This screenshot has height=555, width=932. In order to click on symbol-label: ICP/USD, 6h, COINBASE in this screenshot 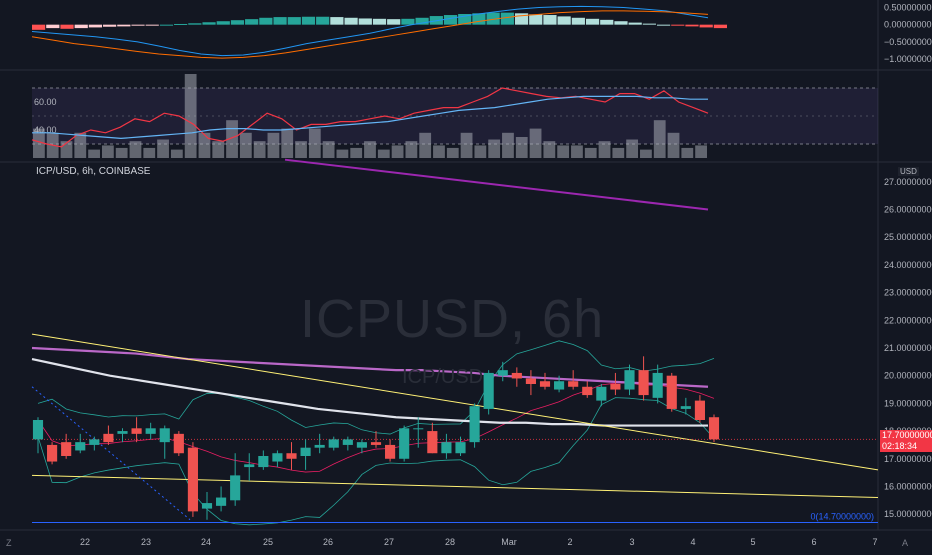, I will do `click(93, 171)`.